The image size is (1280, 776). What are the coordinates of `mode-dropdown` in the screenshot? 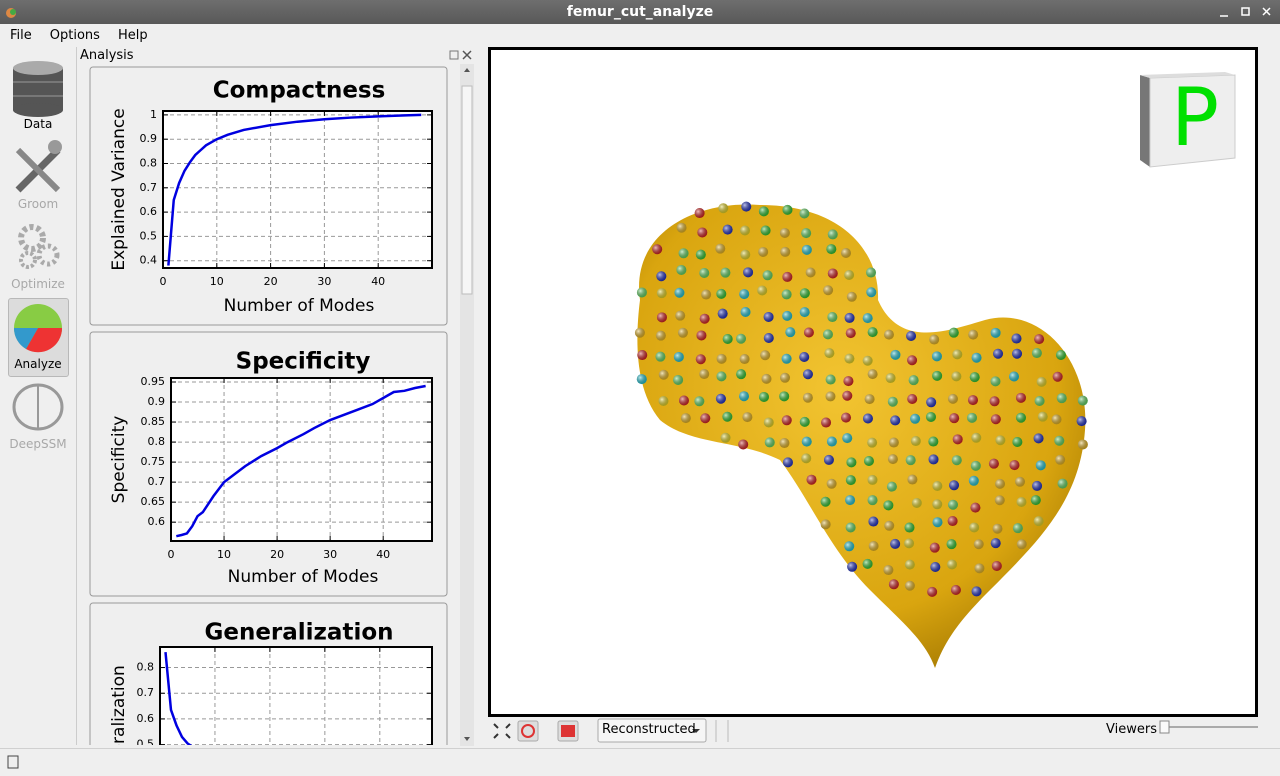 It's located at (652, 730).